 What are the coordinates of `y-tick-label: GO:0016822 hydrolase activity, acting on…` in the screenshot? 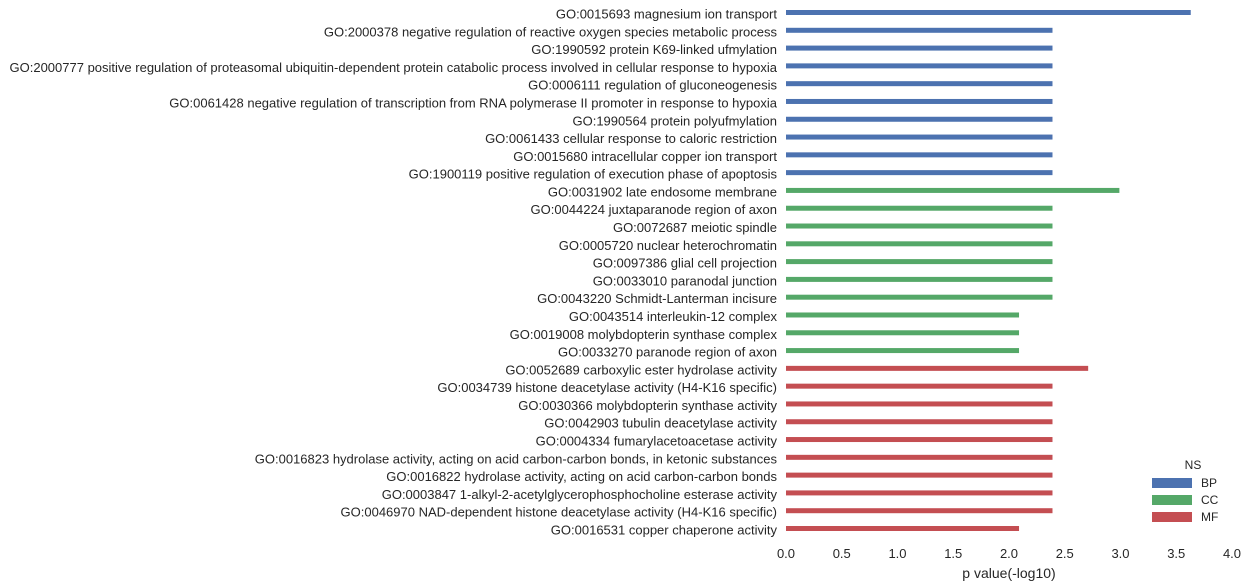 It's located at (581, 476).